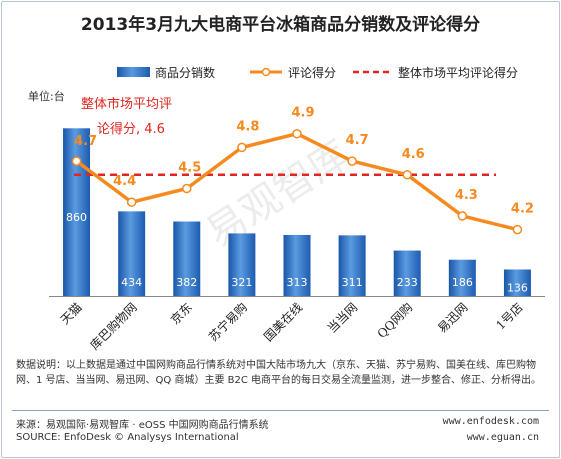  I want to click on bar-value-label: 382, so click(186, 282).